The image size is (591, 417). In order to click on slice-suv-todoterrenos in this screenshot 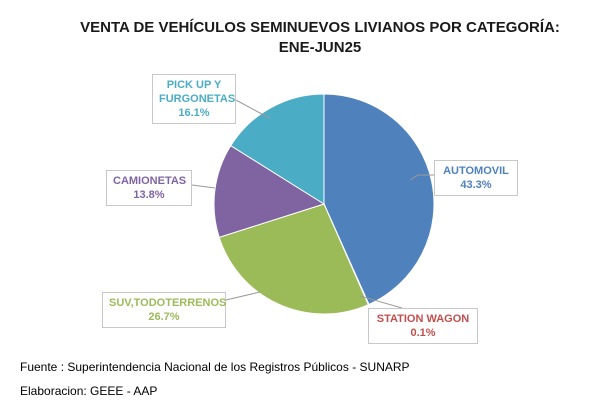, I will do `click(293, 259)`.